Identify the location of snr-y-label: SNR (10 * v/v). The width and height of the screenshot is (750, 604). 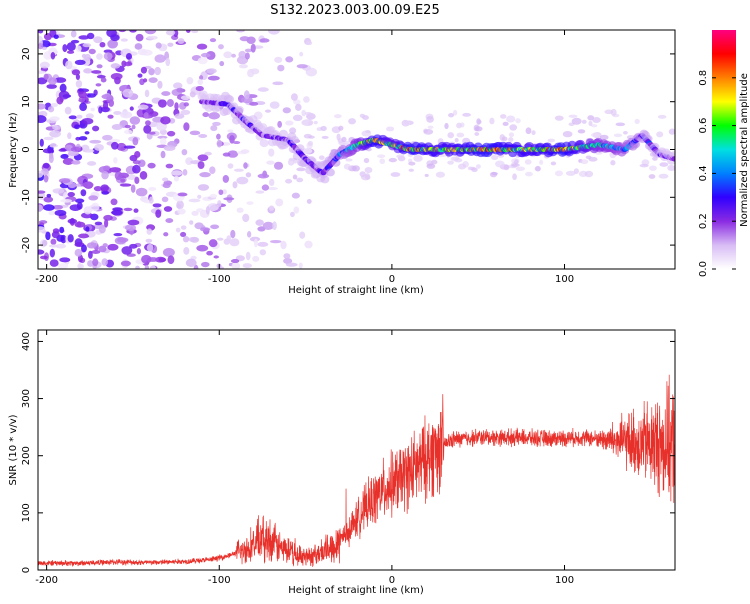
(13, 449).